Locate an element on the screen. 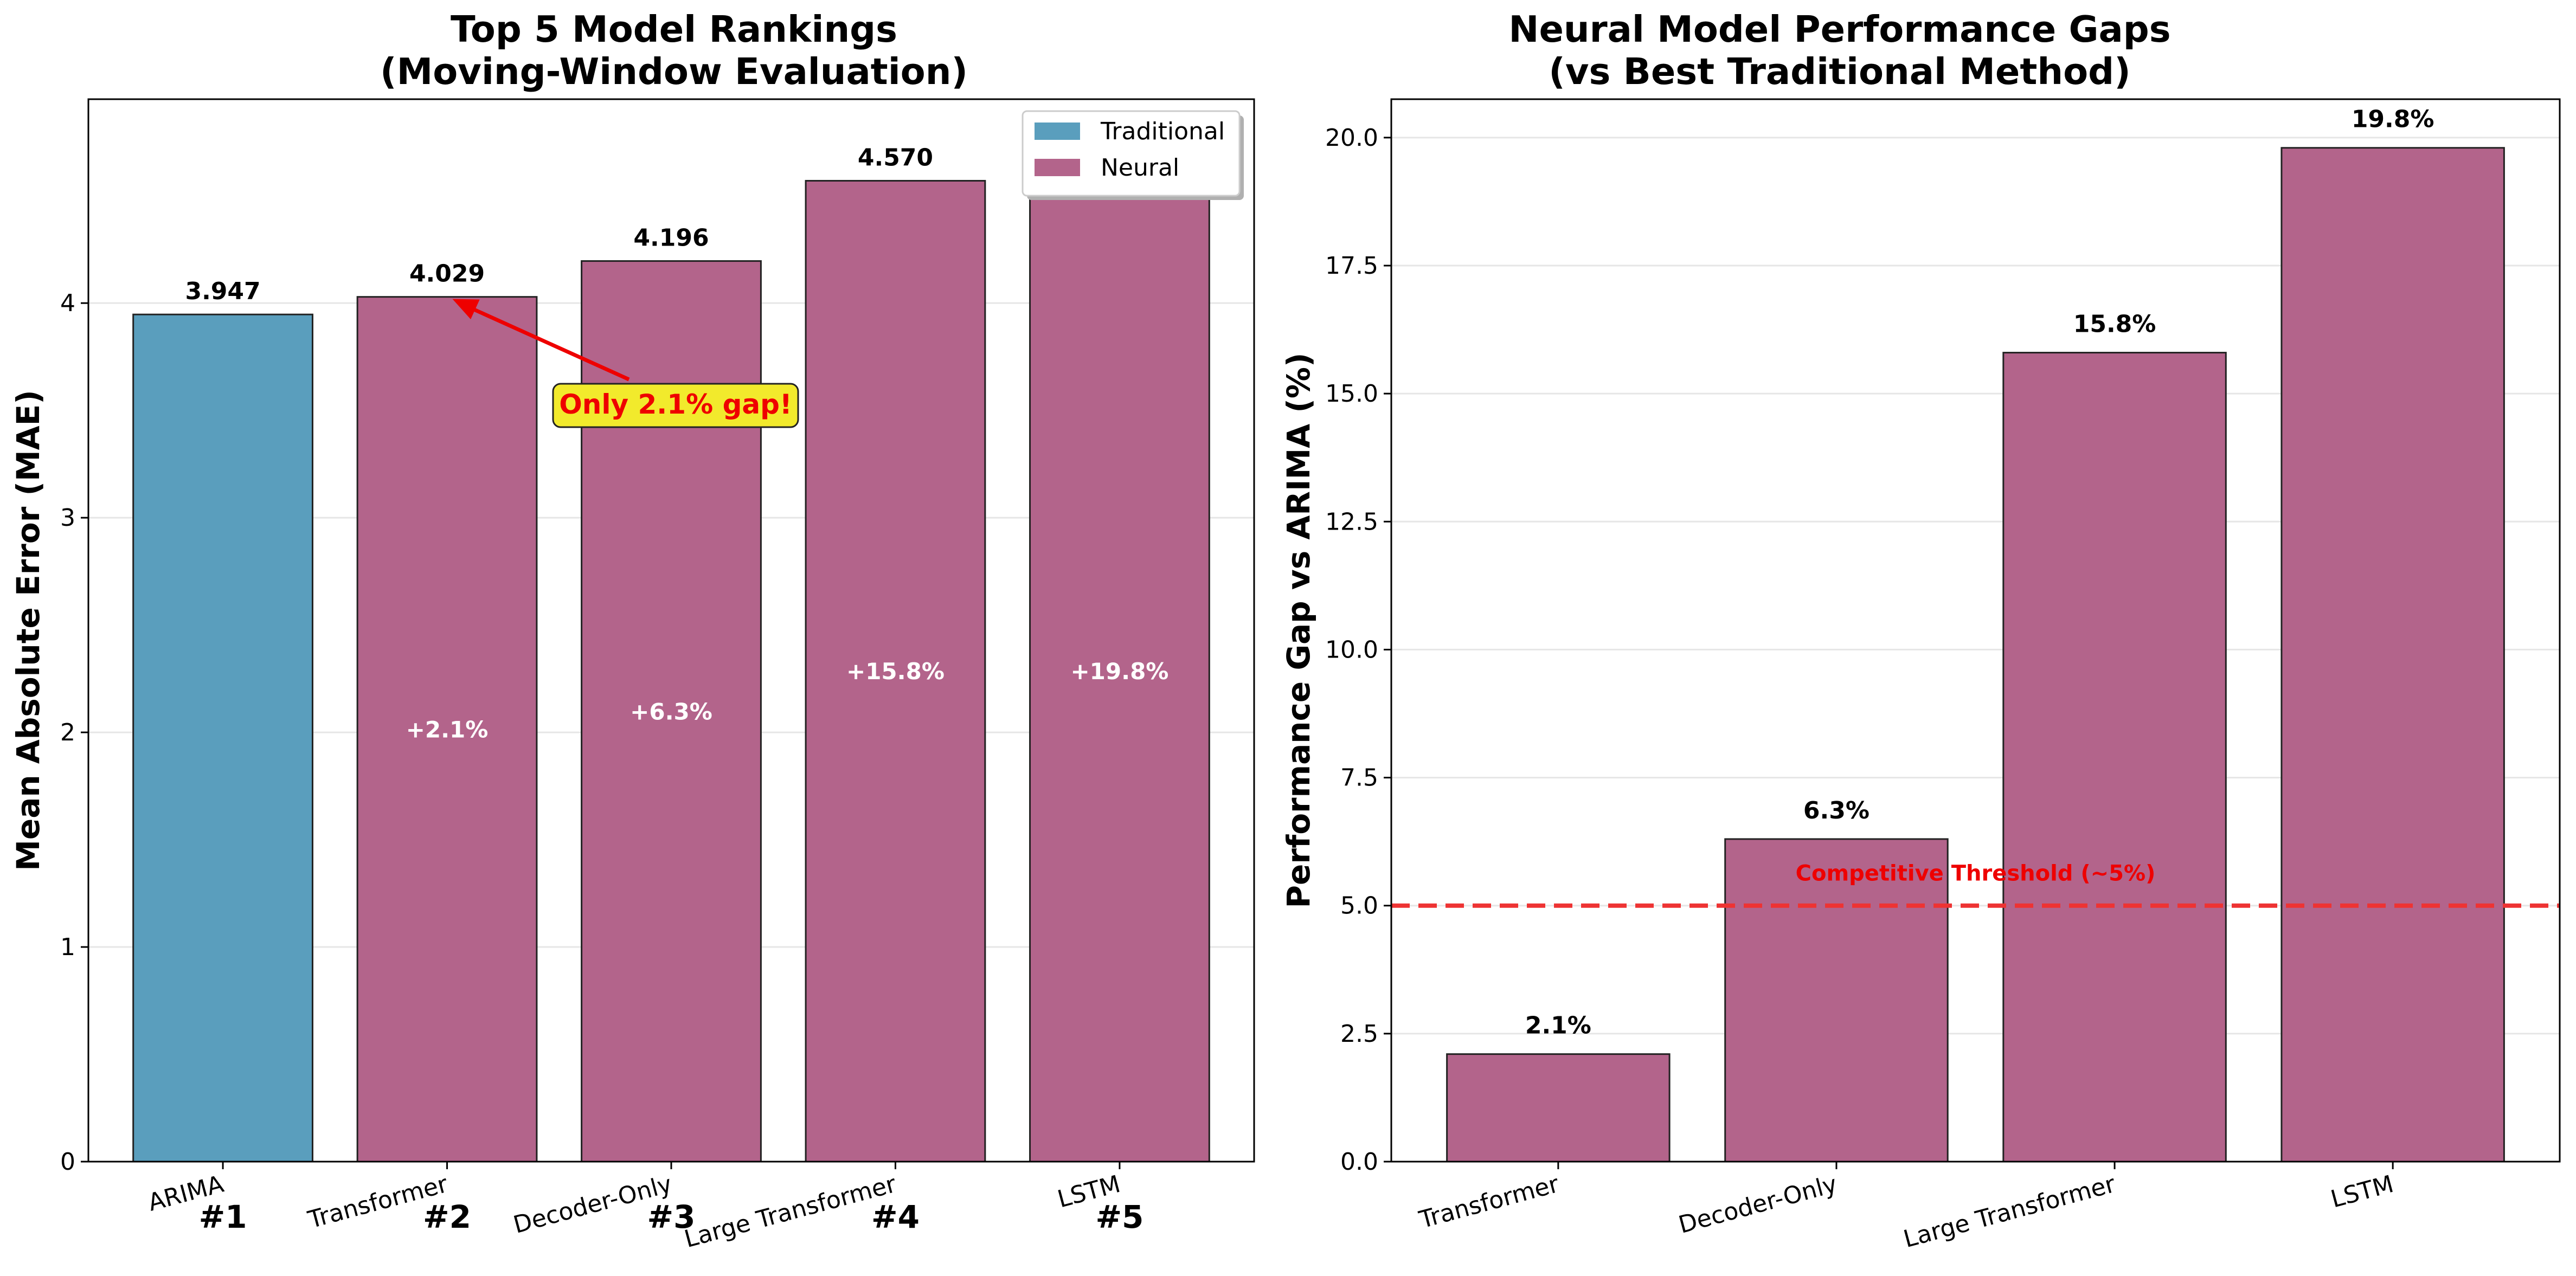 This screenshot has width=2576, height=1276. x-tick-label: Transformer is located at coordinates (1489, 1202).